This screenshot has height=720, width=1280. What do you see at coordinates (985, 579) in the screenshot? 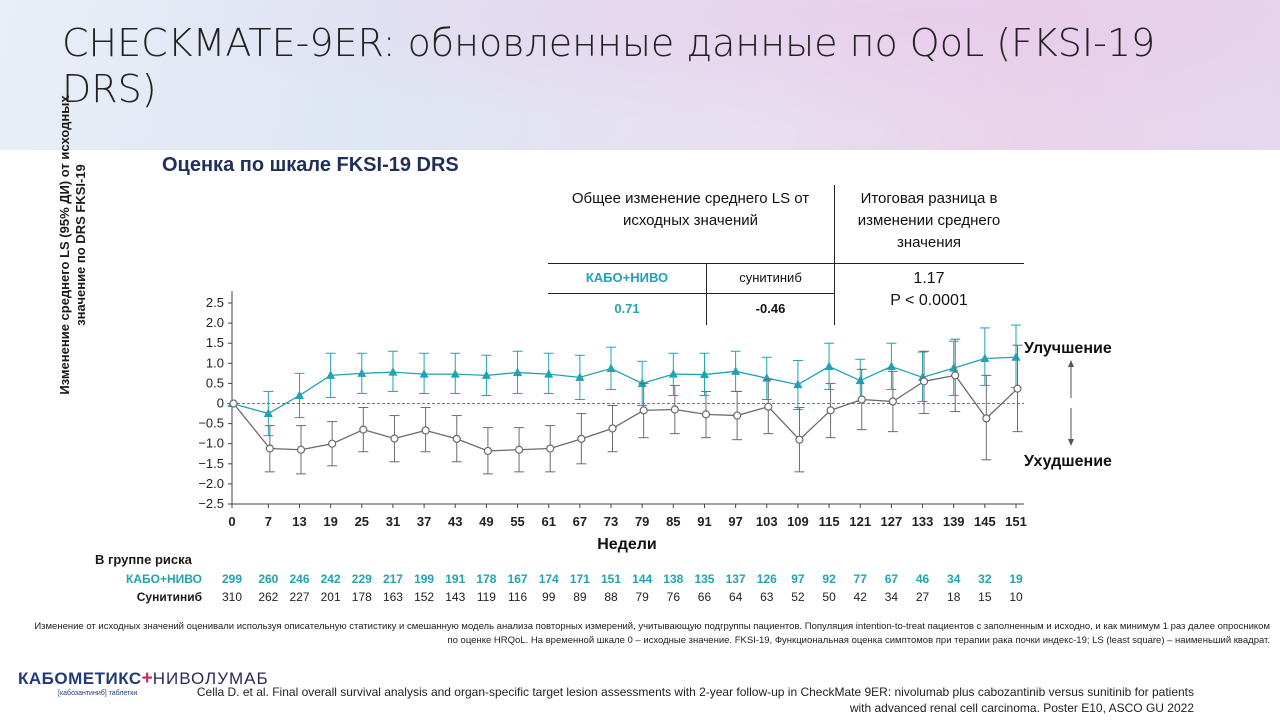
I see `risk-count-arm1: 32` at bounding box center [985, 579].